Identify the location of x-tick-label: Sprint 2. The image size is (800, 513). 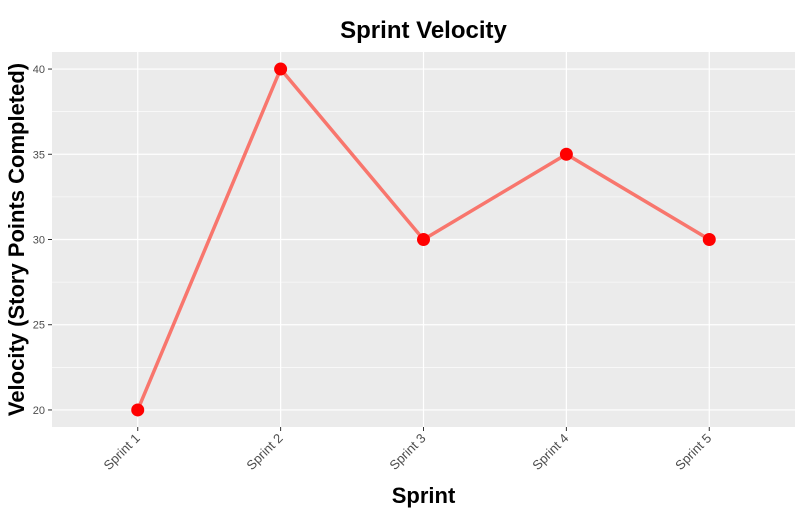
(264, 452).